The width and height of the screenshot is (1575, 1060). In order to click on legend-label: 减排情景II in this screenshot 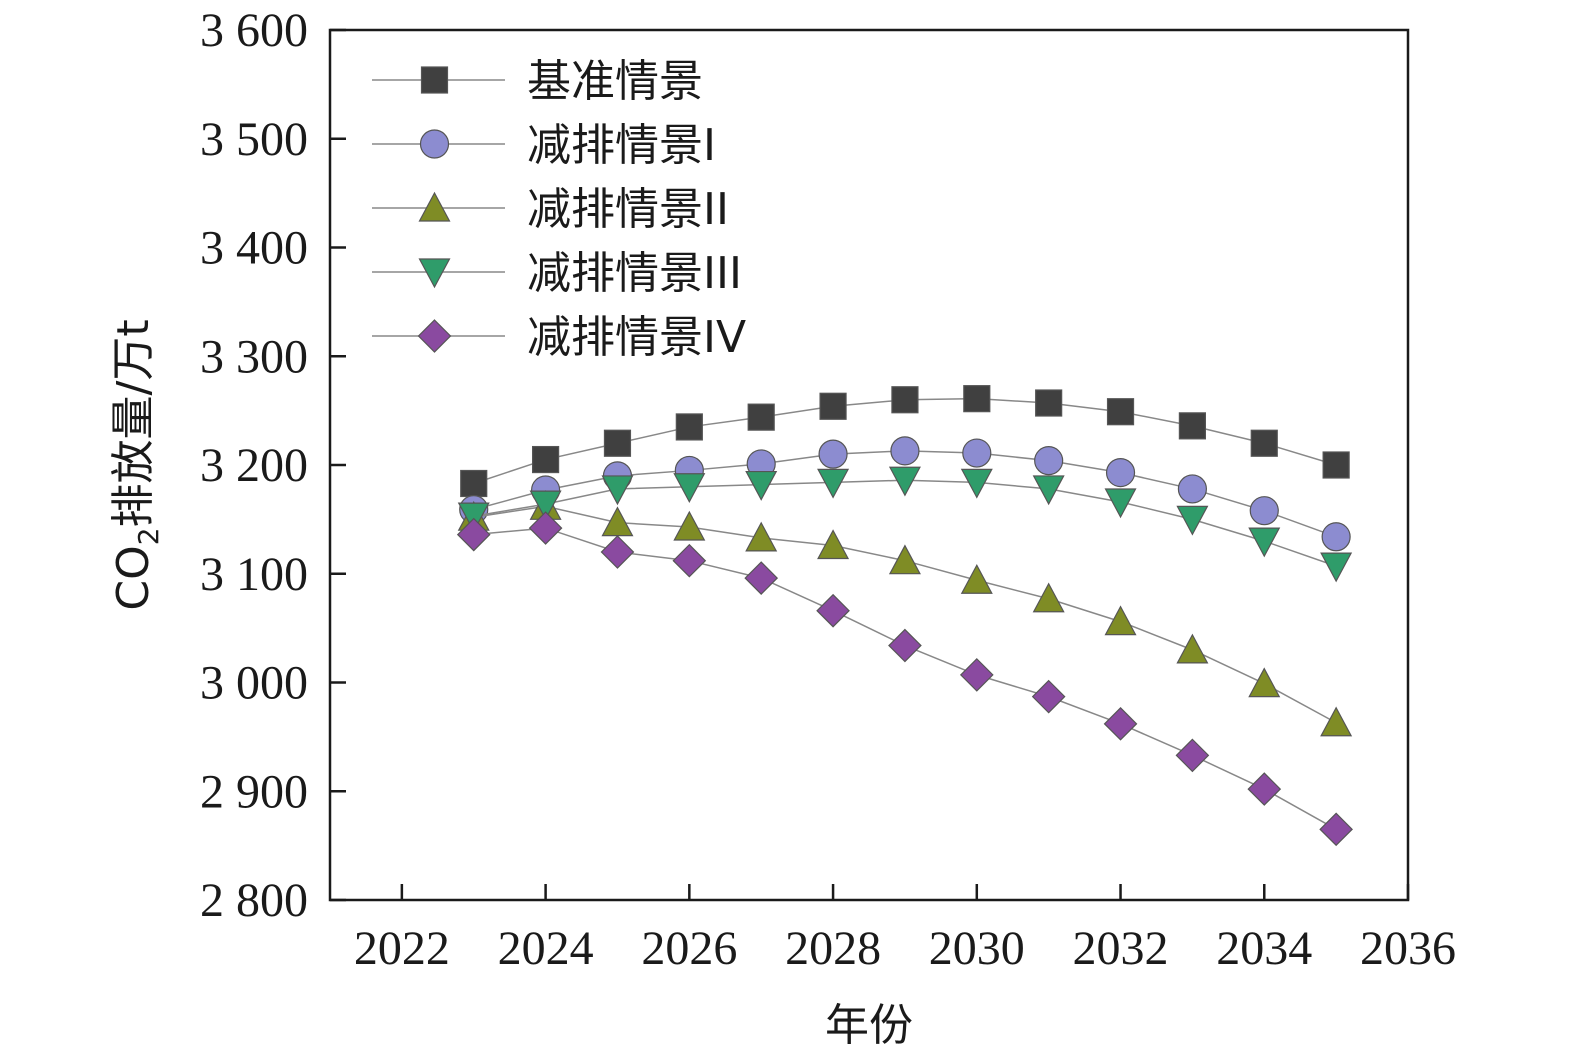, I will do `click(628, 209)`.